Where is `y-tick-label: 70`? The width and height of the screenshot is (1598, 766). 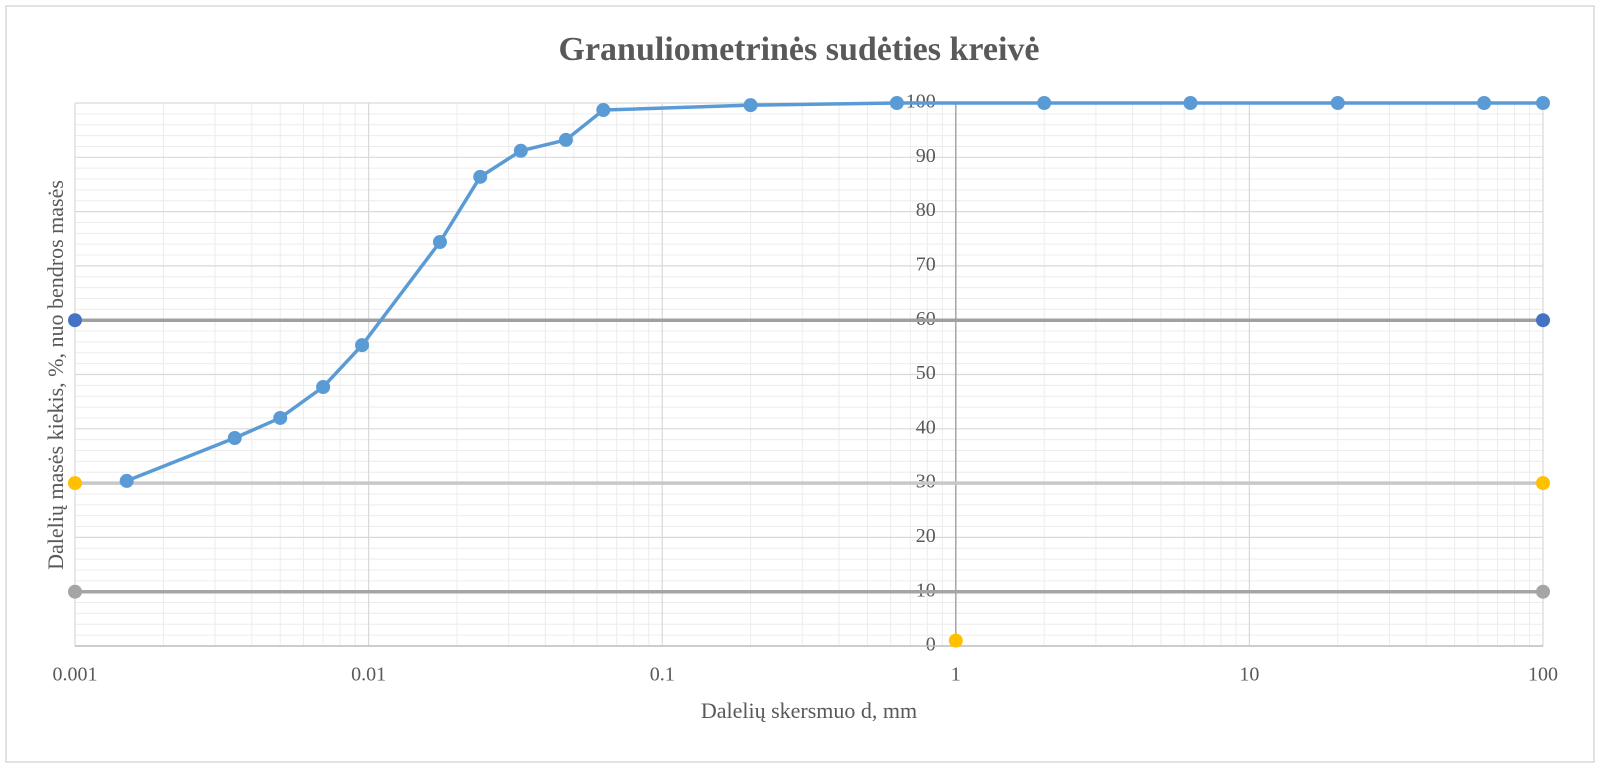
y-tick-label: 70 is located at coordinates (926, 264).